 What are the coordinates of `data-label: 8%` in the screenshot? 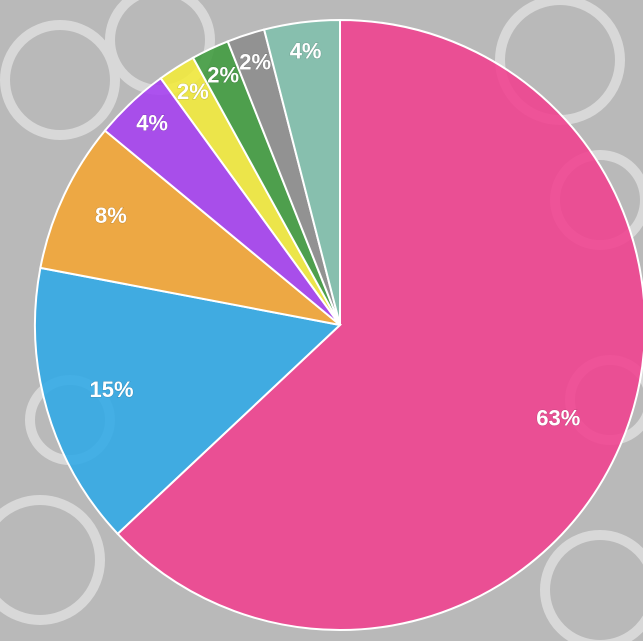 It's located at (111, 215).